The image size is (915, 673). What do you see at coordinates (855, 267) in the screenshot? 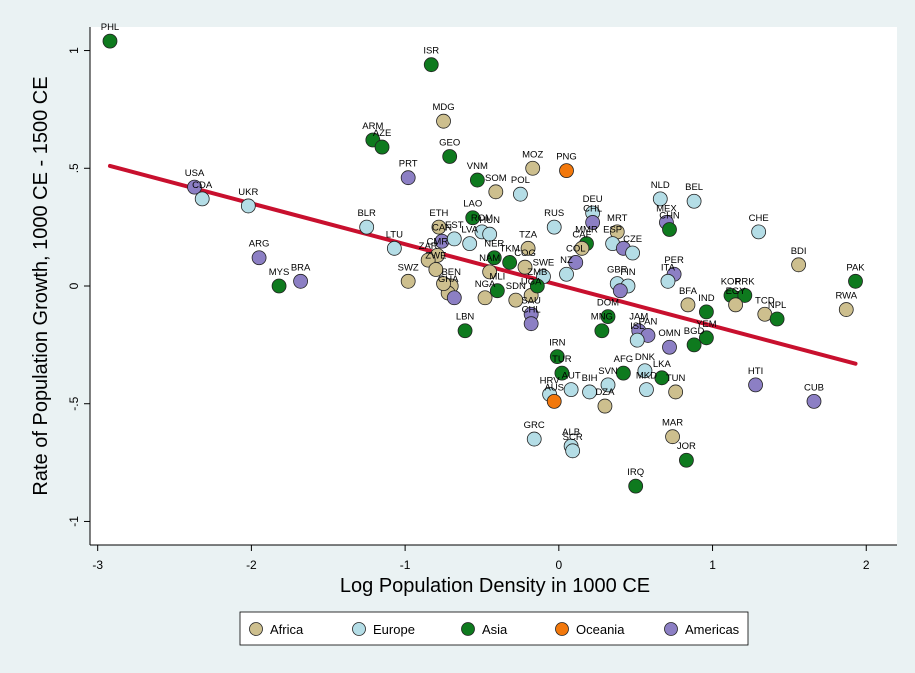
I see `data-point-label: PAK` at bounding box center [855, 267].